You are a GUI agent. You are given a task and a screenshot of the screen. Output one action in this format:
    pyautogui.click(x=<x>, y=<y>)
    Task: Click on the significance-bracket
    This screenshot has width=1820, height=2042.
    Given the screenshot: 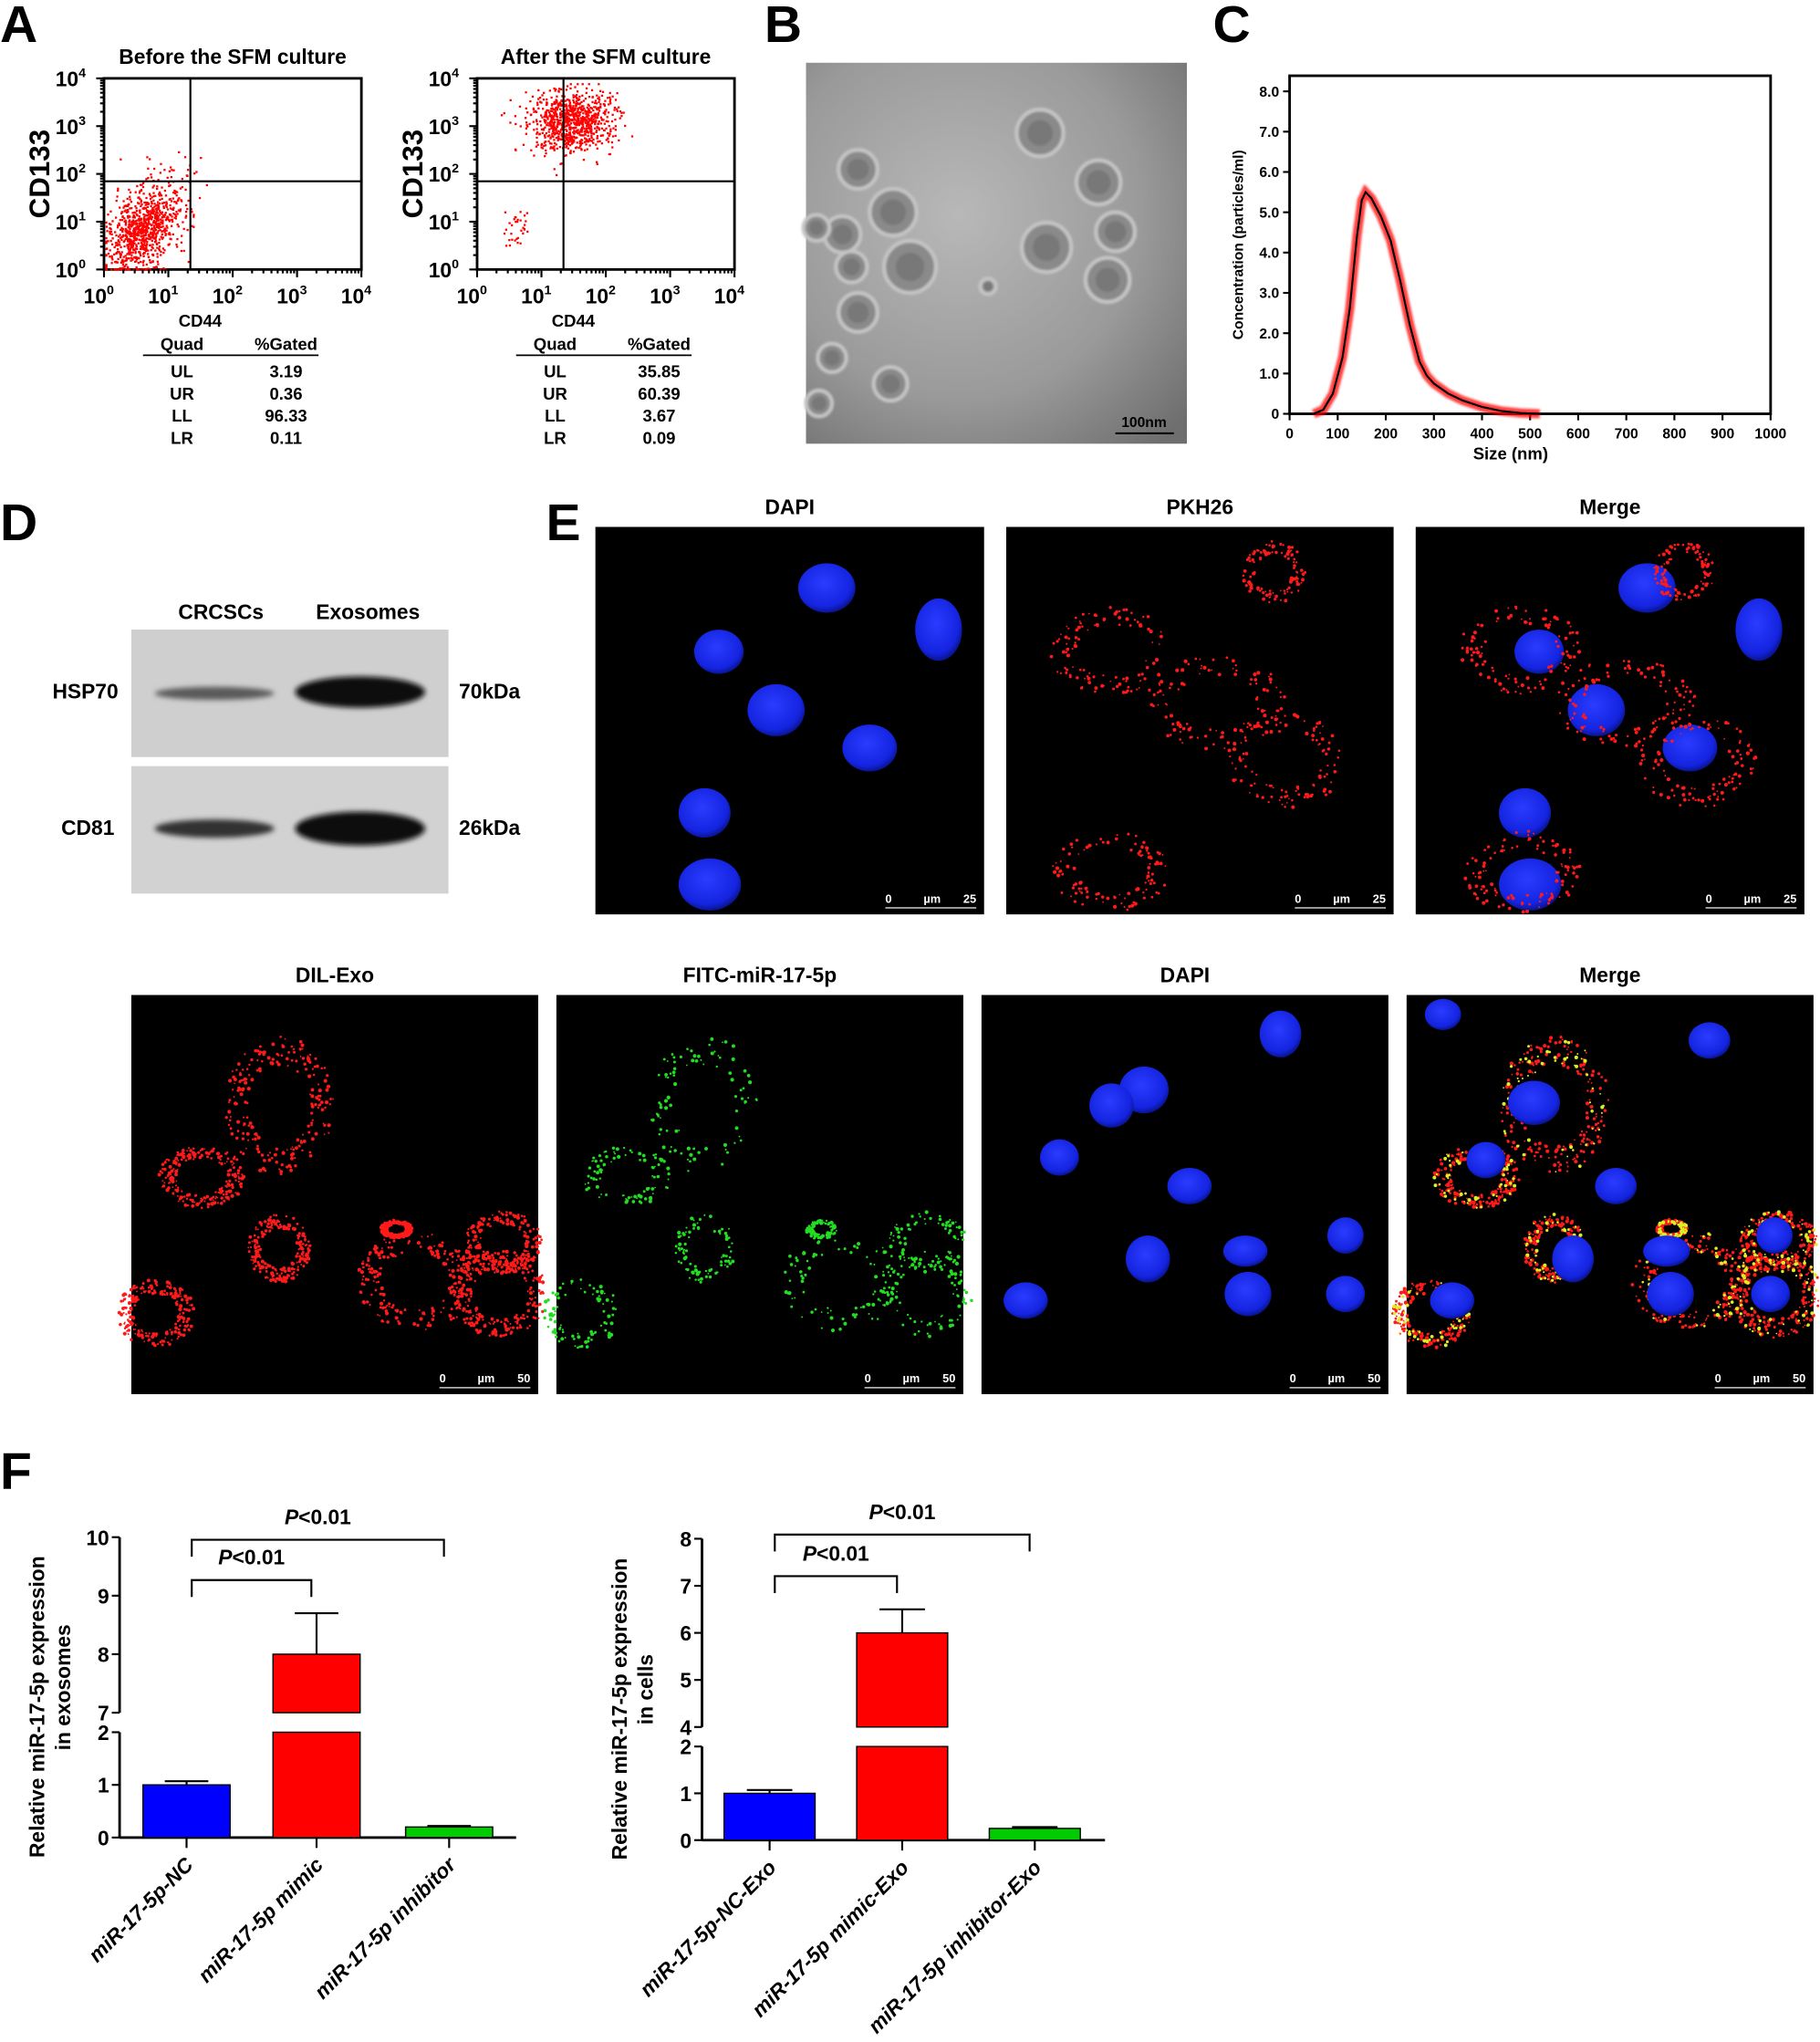 What is the action you would take?
    pyautogui.click(x=318, y=1548)
    